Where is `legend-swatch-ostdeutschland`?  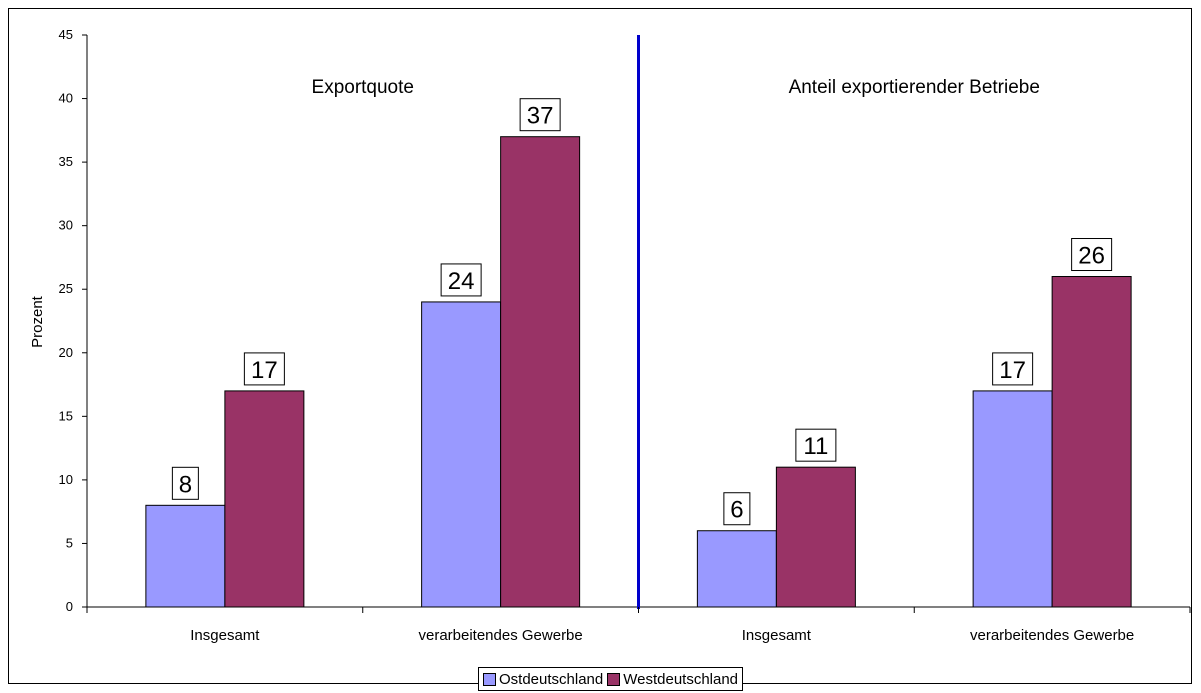 legend-swatch-ostdeutschland is located at coordinates (489, 679).